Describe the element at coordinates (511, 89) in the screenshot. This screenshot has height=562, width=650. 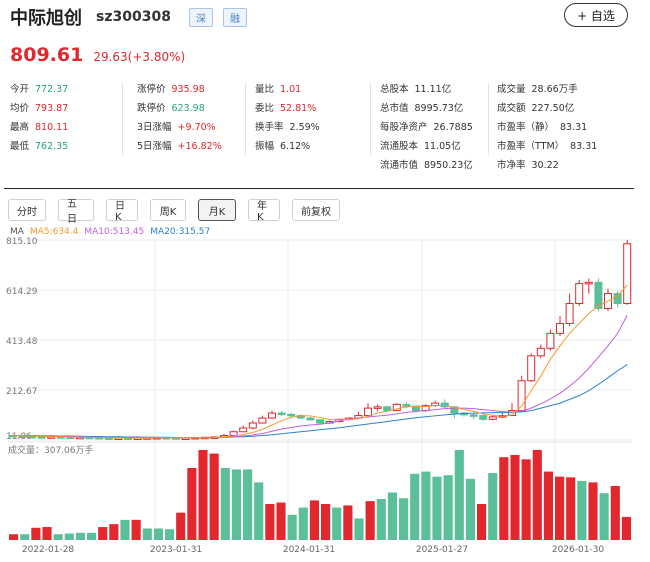
I see `stat-label: 成交量` at that location.